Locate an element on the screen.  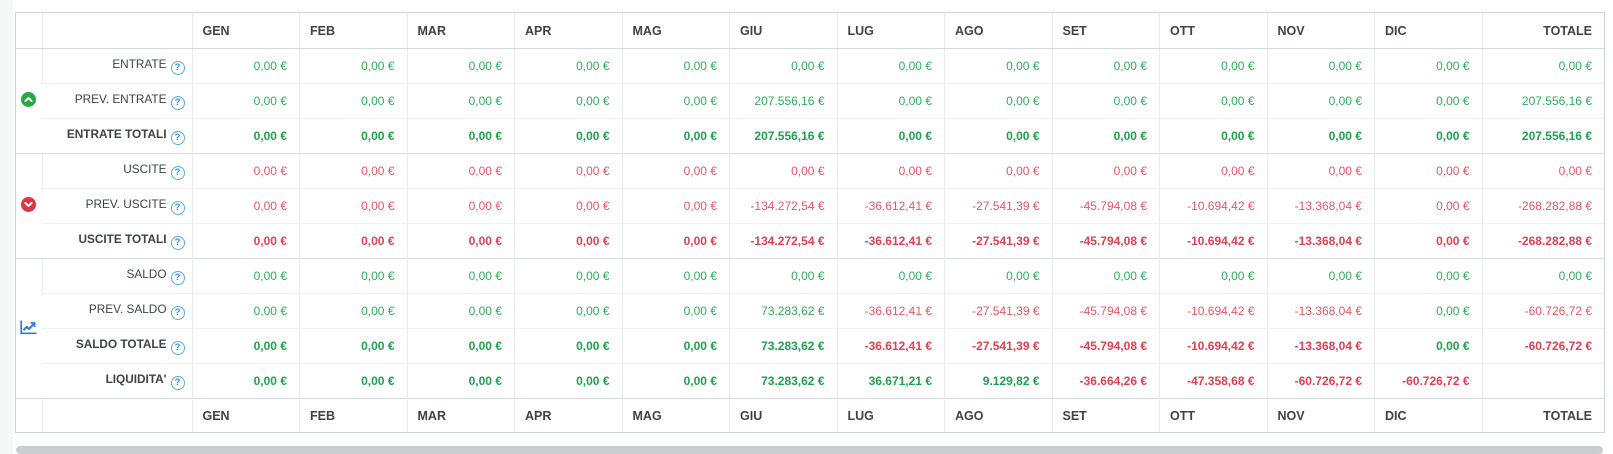
cell-saldo-totale-ott: -10.694,42 € is located at coordinates (1213, 346).